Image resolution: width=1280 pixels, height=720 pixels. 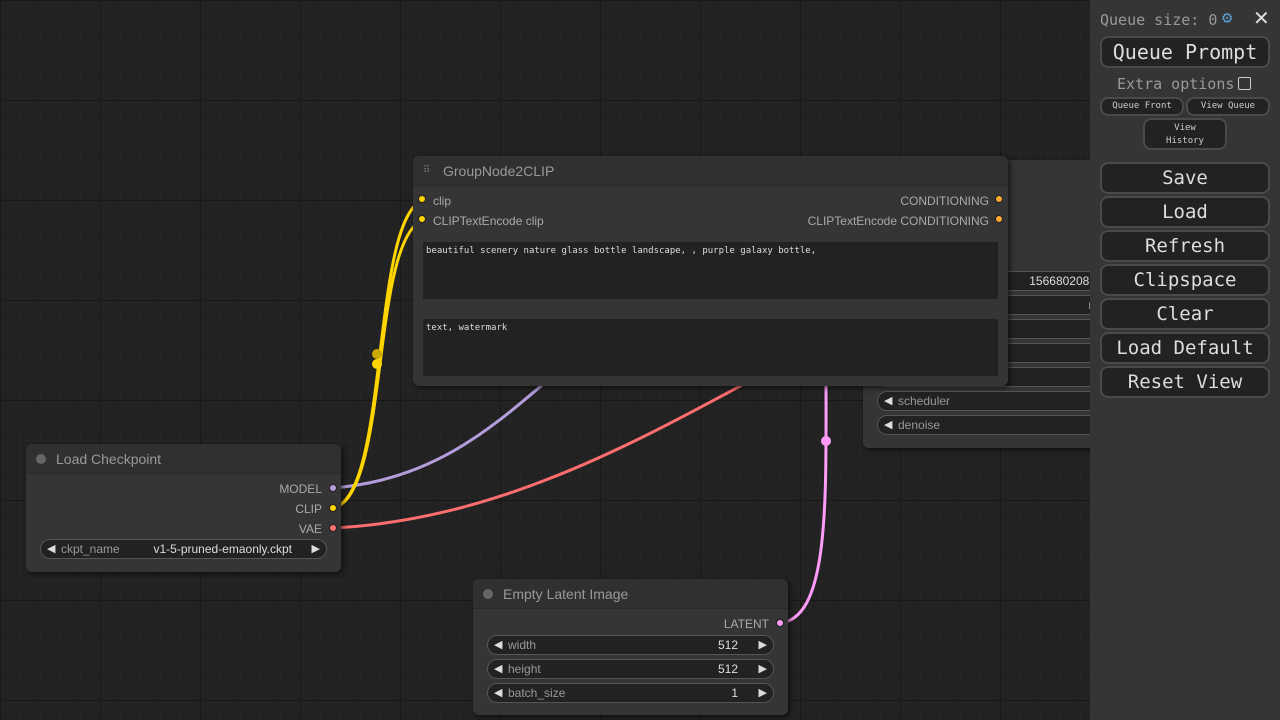 What do you see at coordinates (803, 497) in the screenshot?
I see `link-latent` at bounding box center [803, 497].